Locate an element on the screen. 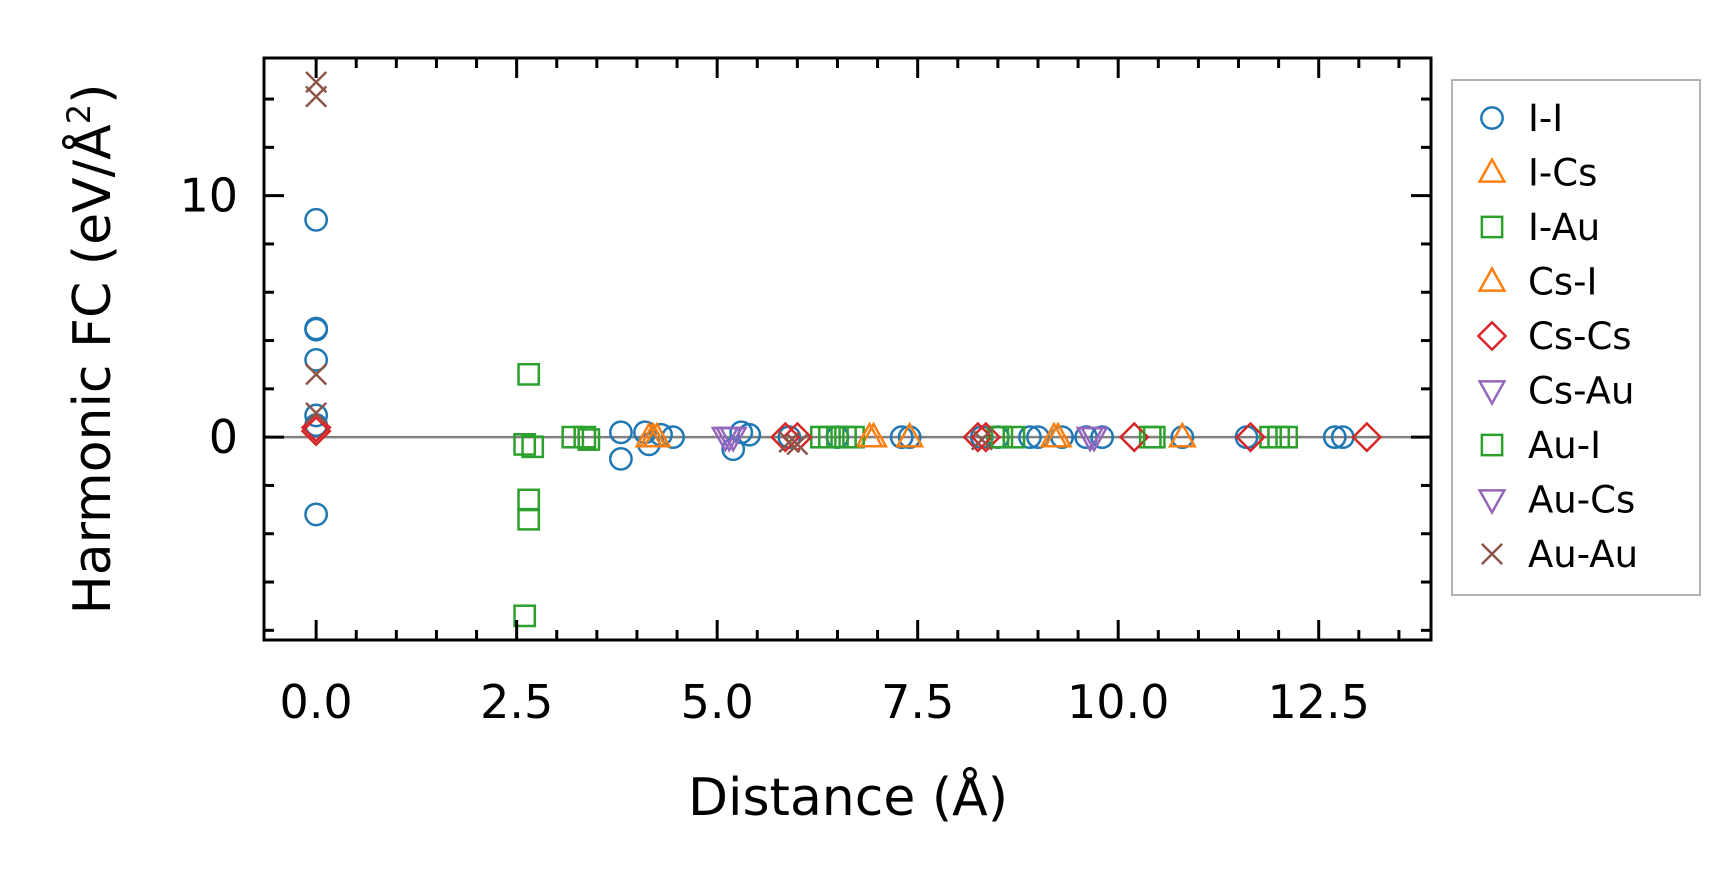  legend-item-au-i: Au-I is located at coordinates (1540, 445).